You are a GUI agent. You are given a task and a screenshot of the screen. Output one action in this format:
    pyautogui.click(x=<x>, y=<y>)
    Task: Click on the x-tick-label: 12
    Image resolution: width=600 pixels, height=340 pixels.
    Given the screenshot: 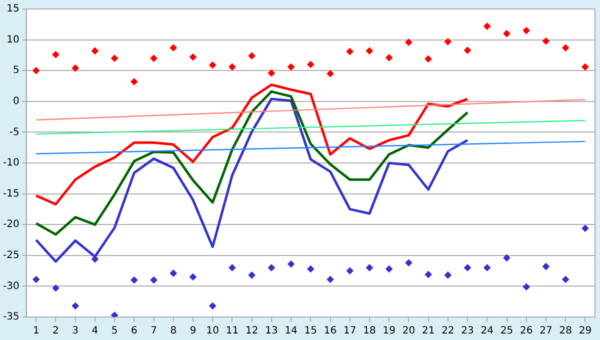 What is the action you would take?
    pyautogui.click(x=251, y=331)
    